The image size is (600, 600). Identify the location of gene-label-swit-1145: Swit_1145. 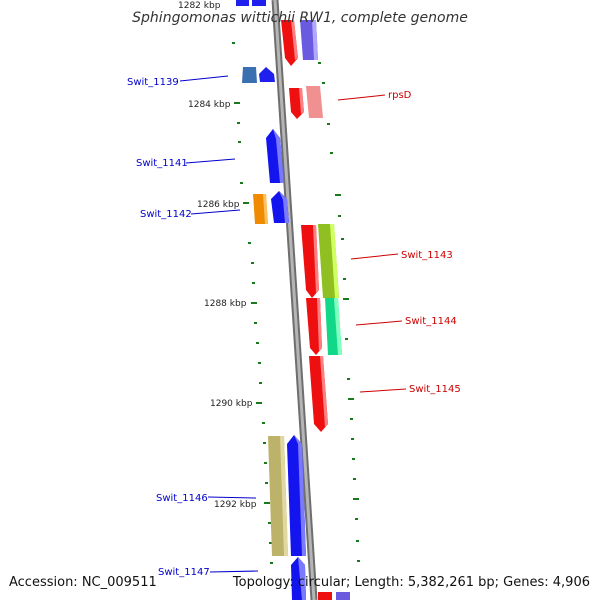
(435, 389).